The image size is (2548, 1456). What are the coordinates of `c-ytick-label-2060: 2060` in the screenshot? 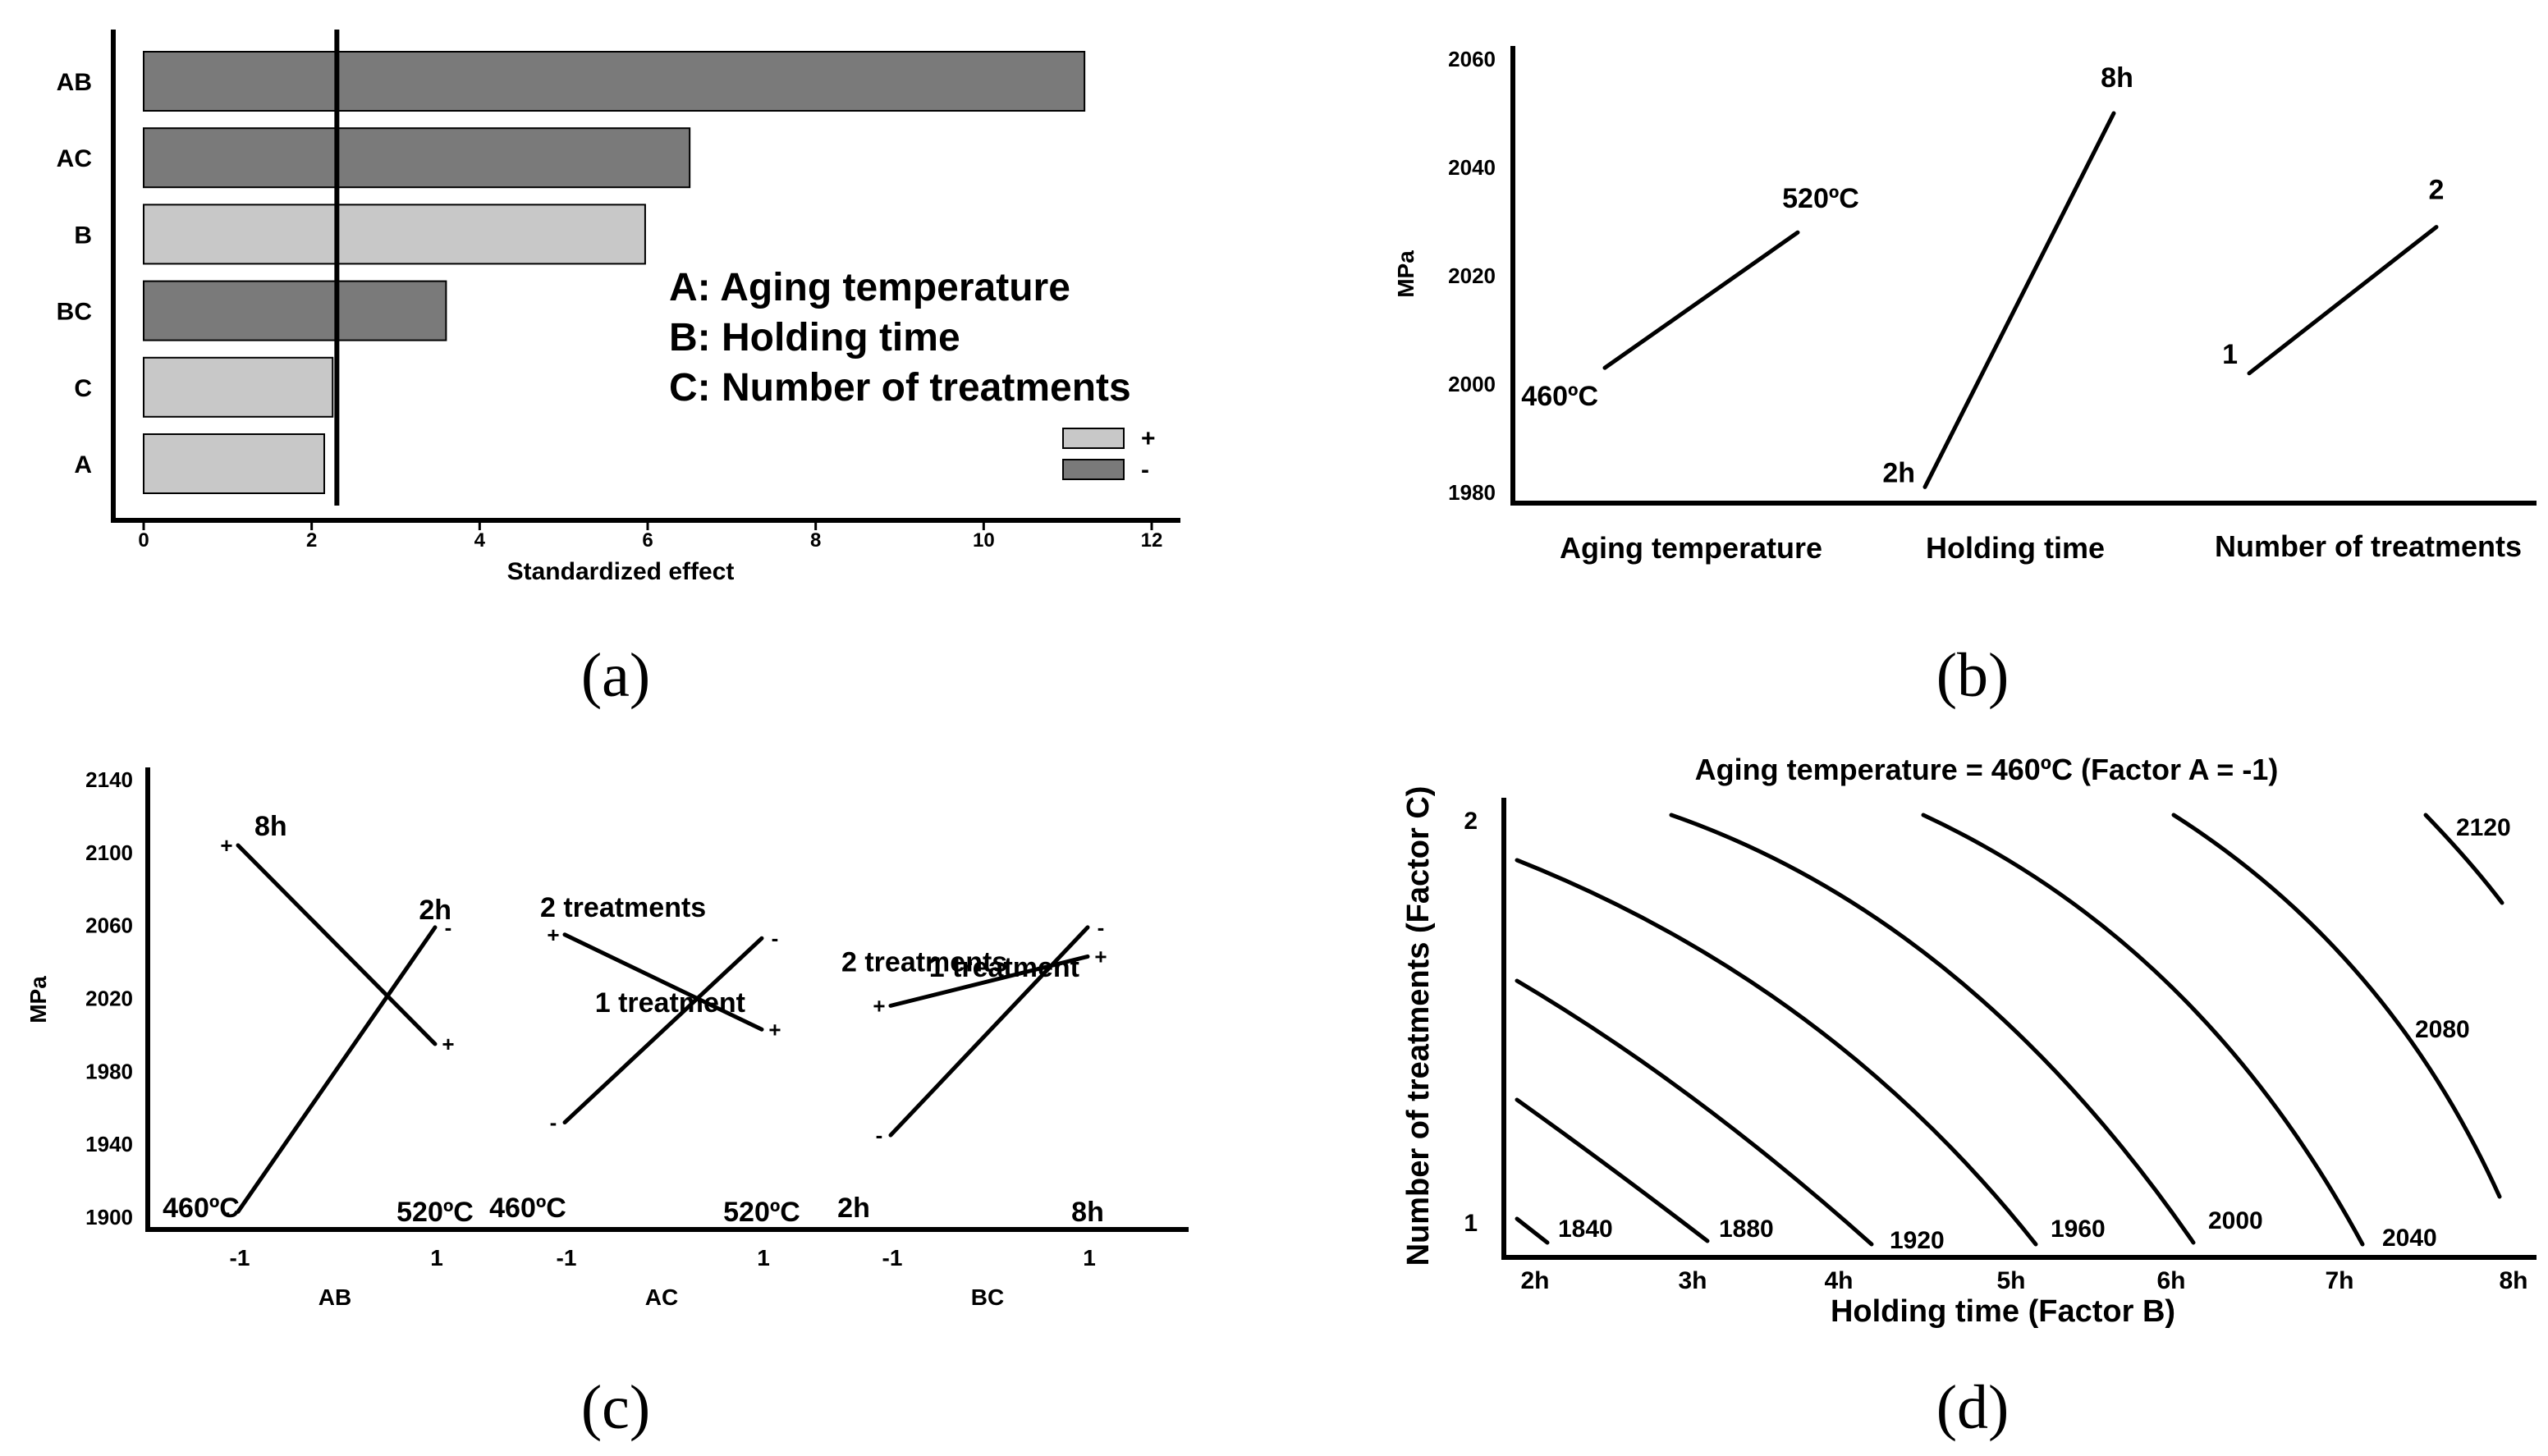 It's located at (109, 925).